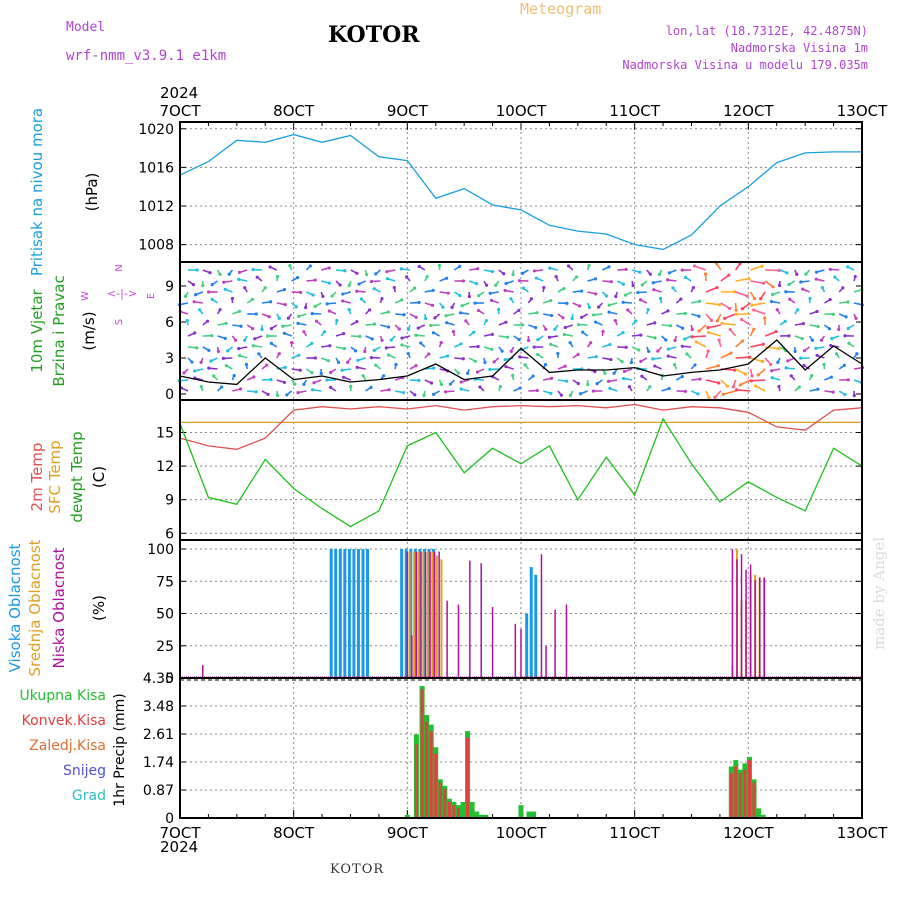  Describe the element at coordinates (745, 65) in the screenshot. I see `model-elevation-label: Nadmorska Visina u modelu 179.035m` at that location.